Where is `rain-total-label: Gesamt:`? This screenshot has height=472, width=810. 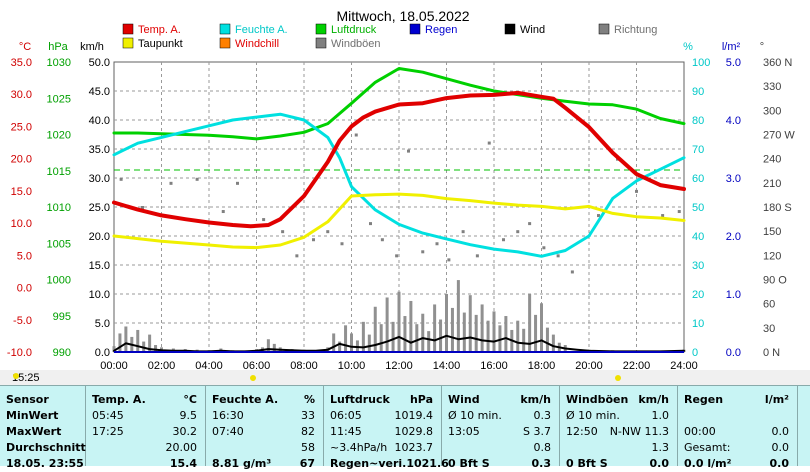
rain-total-label: Gesamt: is located at coordinates (707, 447).